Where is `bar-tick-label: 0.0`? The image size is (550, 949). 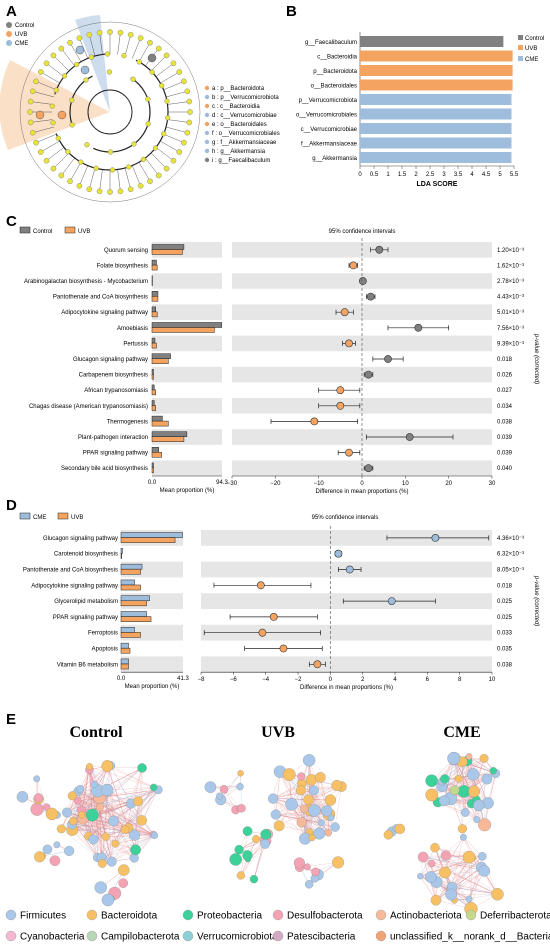
bar-tick-label: 0.0 is located at coordinates (121, 679).